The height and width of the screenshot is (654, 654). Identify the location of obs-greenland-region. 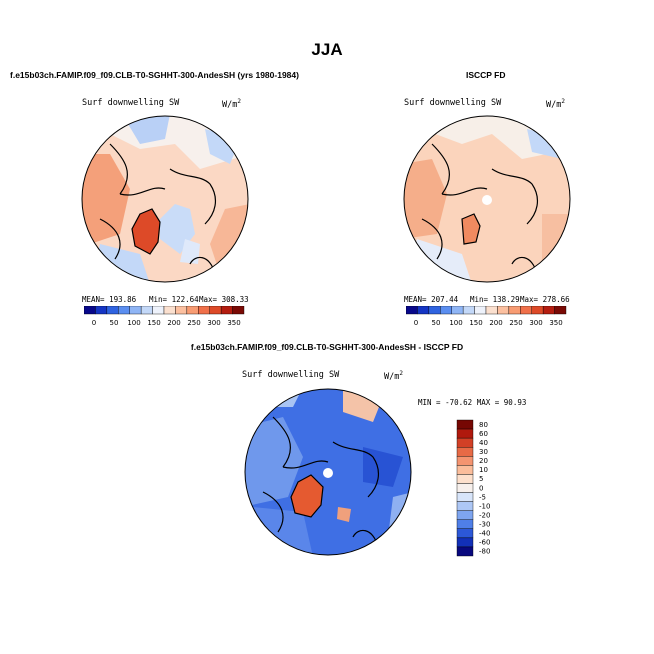
(471, 229).